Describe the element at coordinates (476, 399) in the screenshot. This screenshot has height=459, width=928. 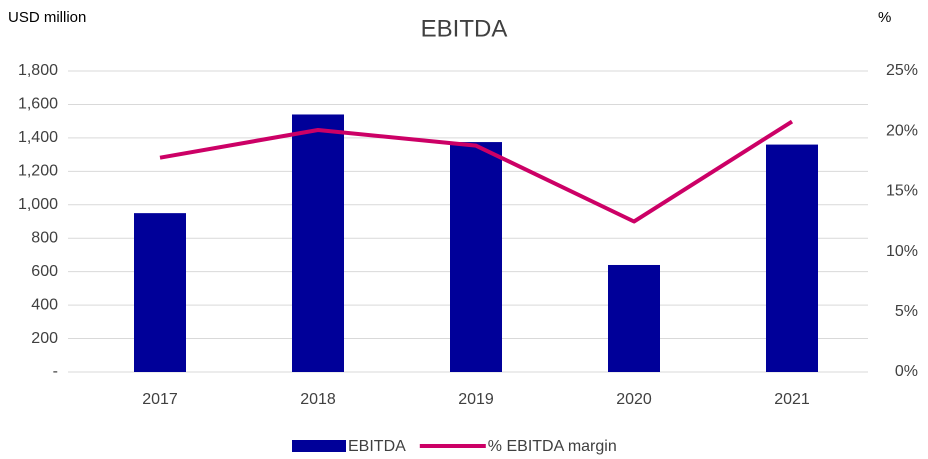
I see `x-tick-label: 2019` at that location.